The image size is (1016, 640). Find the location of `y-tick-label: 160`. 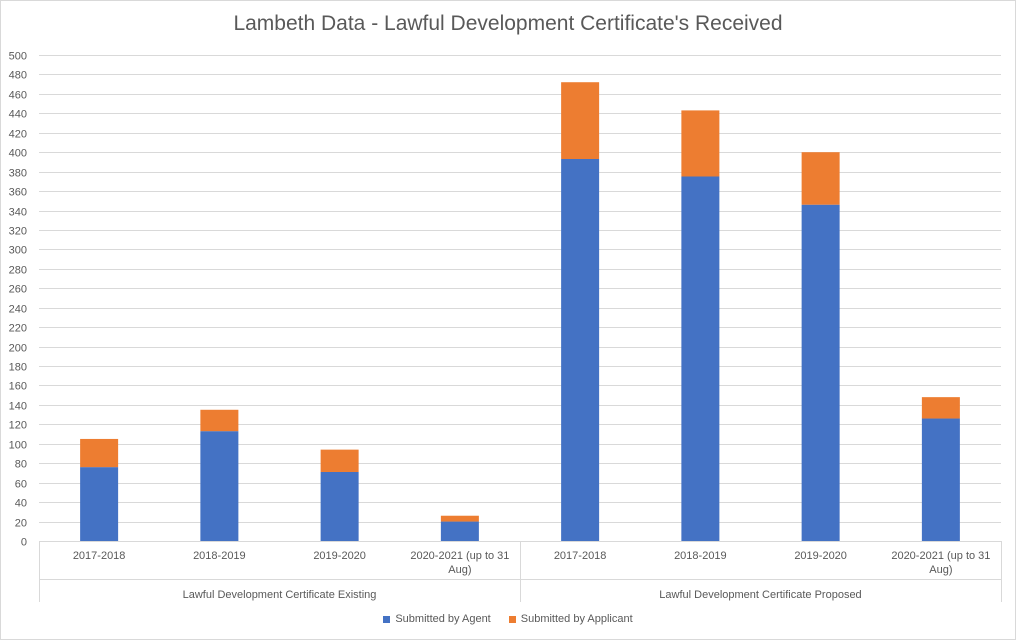

y-tick-label: 160 is located at coordinates (18, 387).